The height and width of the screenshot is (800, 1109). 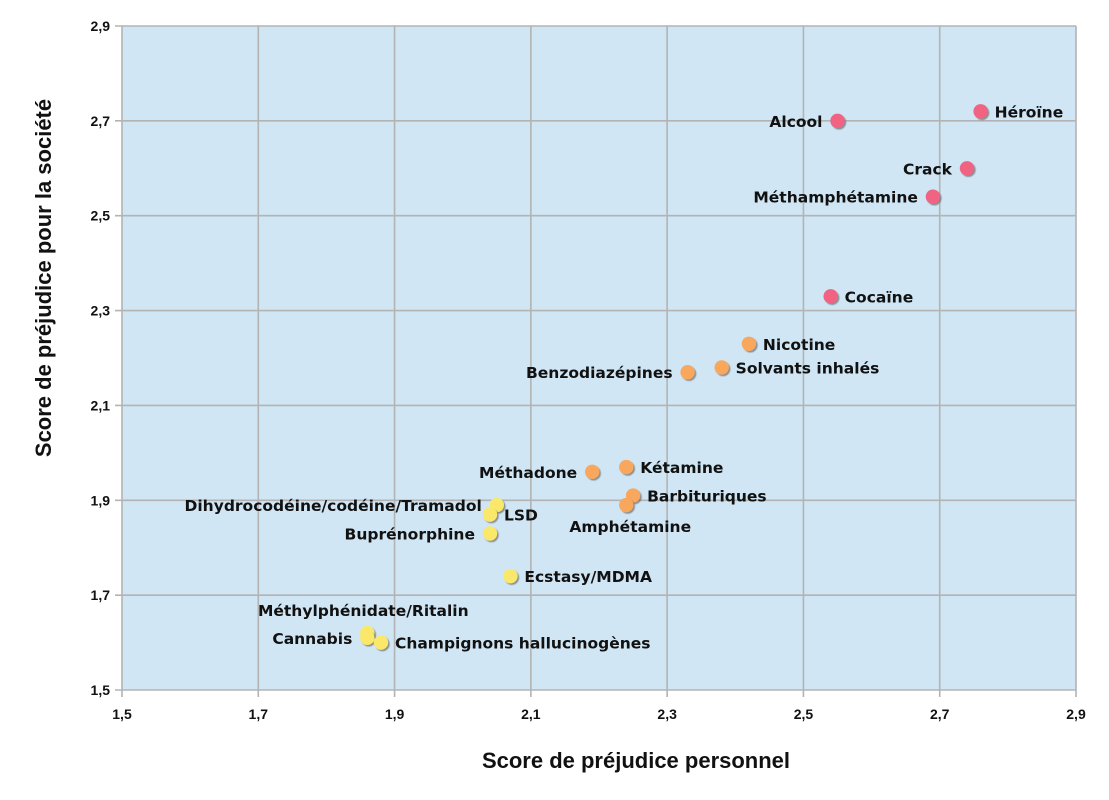 What do you see at coordinates (804, 714) in the screenshot?
I see `x-tick-label: 2,5` at bounding box center [804, 714].